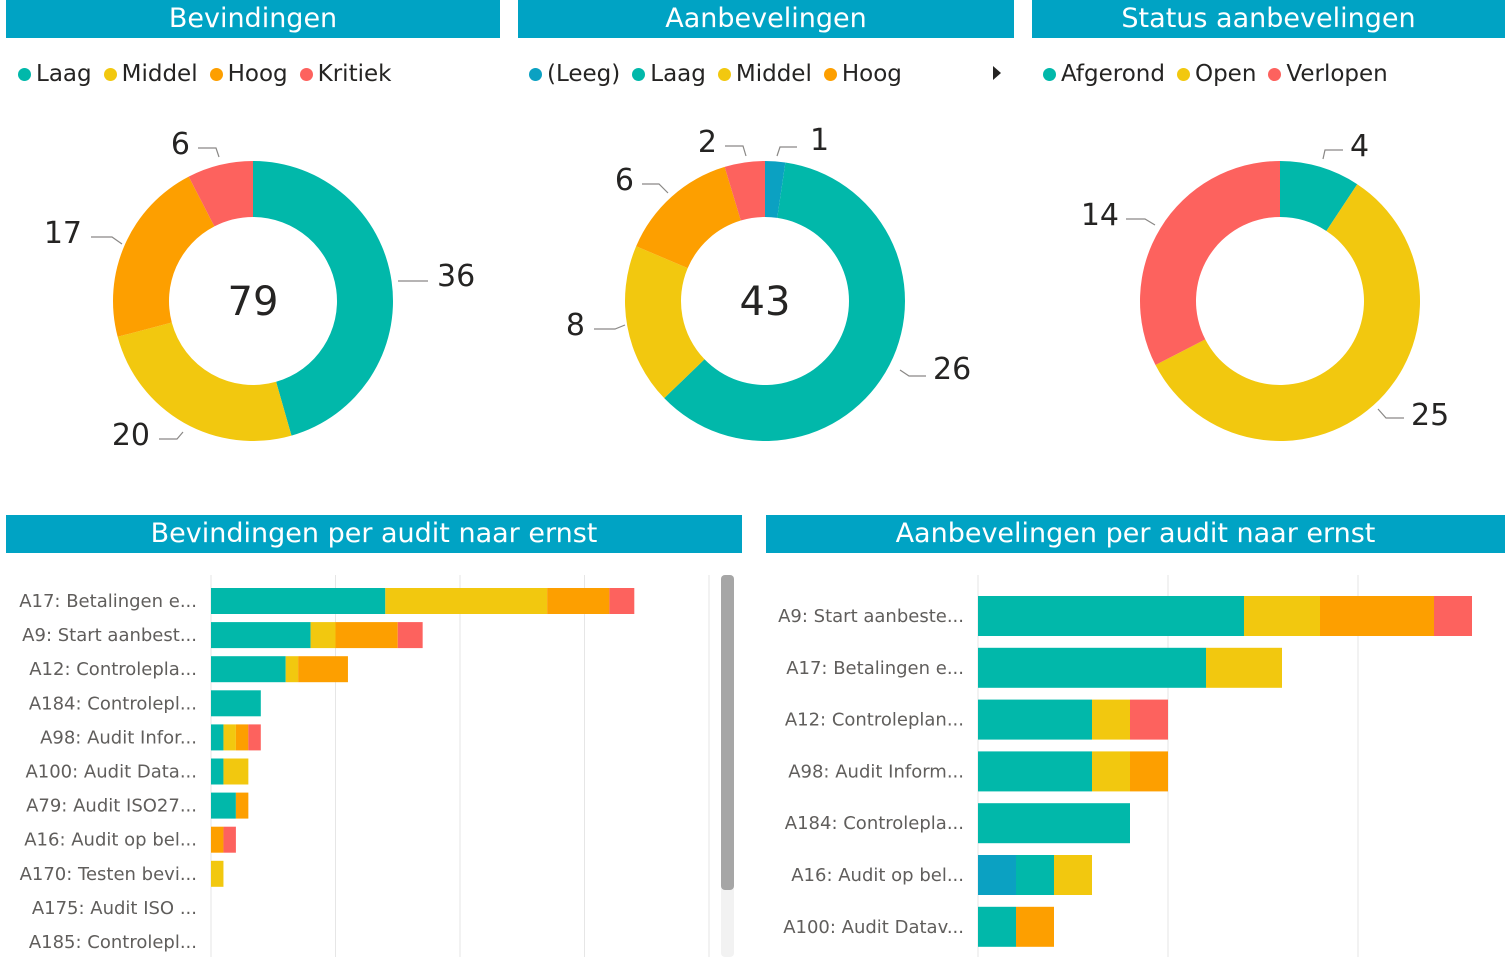  Describe the element at coordinates (374, 534) in the screenshot. I see `bev-per-audit-title: Bevindingen per audit naar ernst` at that location.